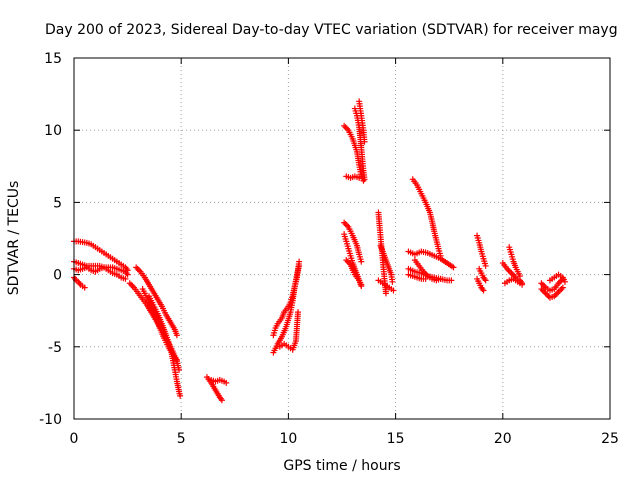 The height and width of the screenshot is (480, 640). I want to click on x-tick-label: 5, so click(181, 439).